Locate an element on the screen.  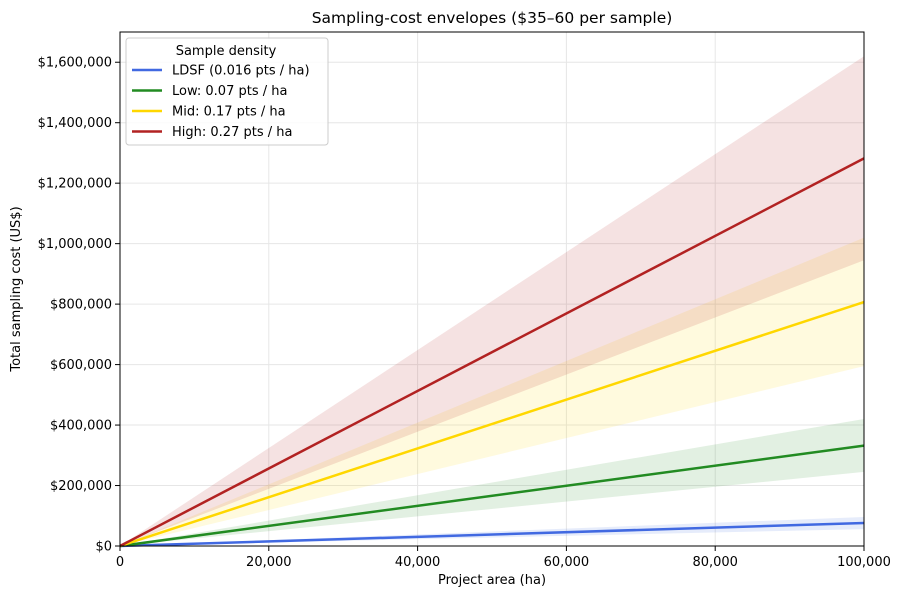
x-tick-label: 60,000 is located at coordinates (567, 562).